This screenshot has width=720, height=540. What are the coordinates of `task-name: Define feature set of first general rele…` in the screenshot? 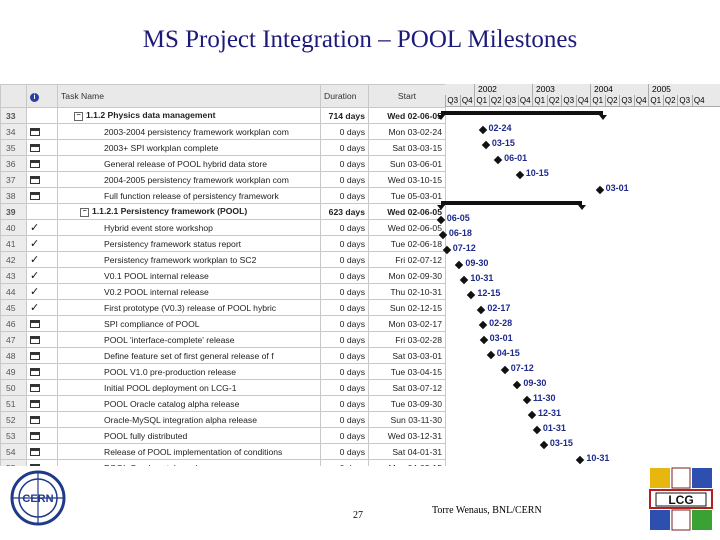 It's located at (189, 355).